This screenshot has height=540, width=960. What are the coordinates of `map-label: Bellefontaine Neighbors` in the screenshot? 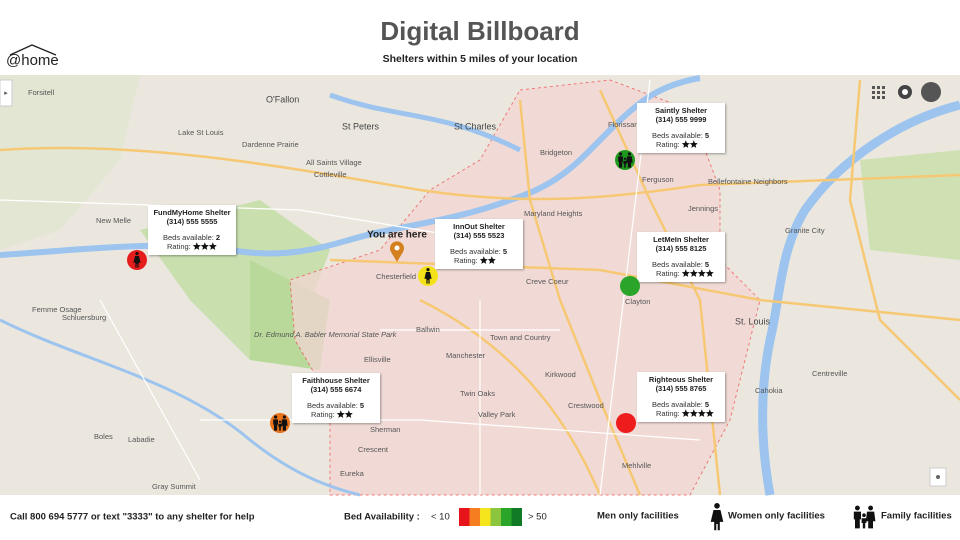 It's located at (748, 181).